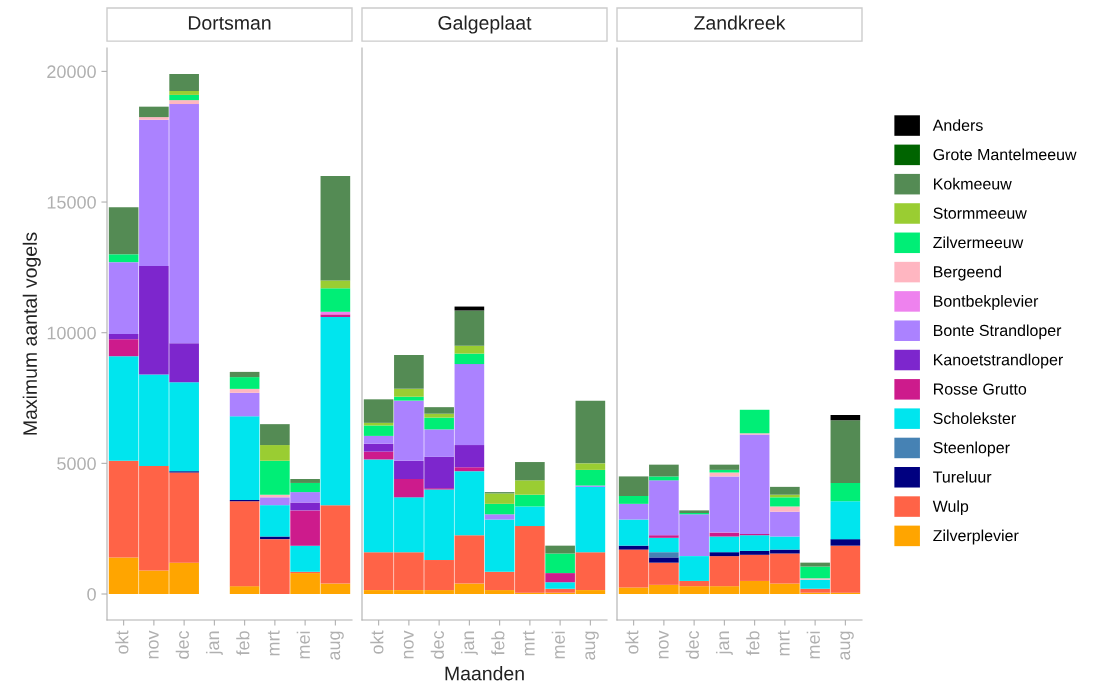 The image size is (1098, 689). I want to click on y-tick-label: 5000, so click(76, 464).